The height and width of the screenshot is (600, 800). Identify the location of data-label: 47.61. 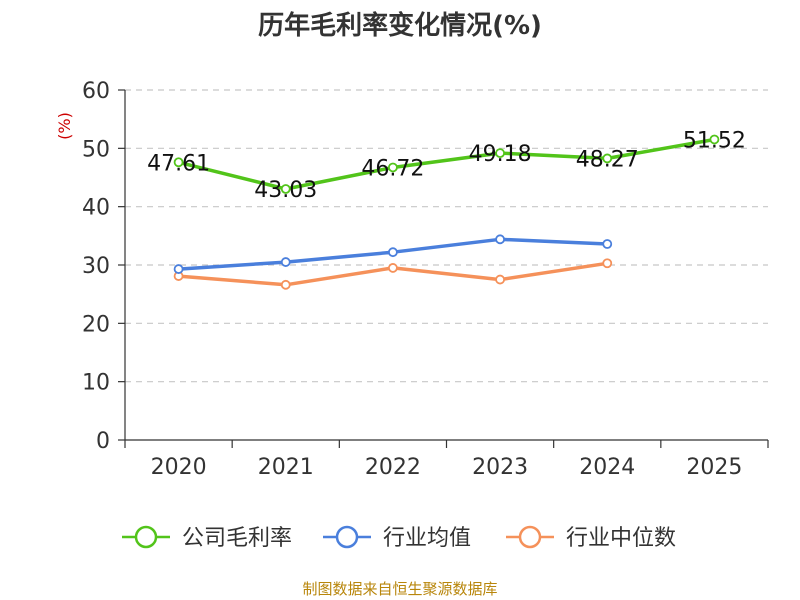
(178, 163).